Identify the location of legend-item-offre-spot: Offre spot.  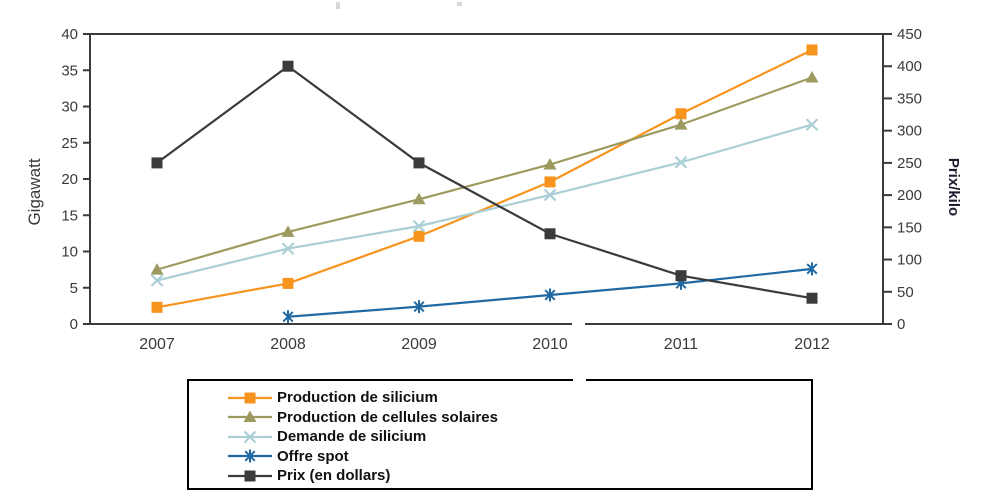
(500, 457).